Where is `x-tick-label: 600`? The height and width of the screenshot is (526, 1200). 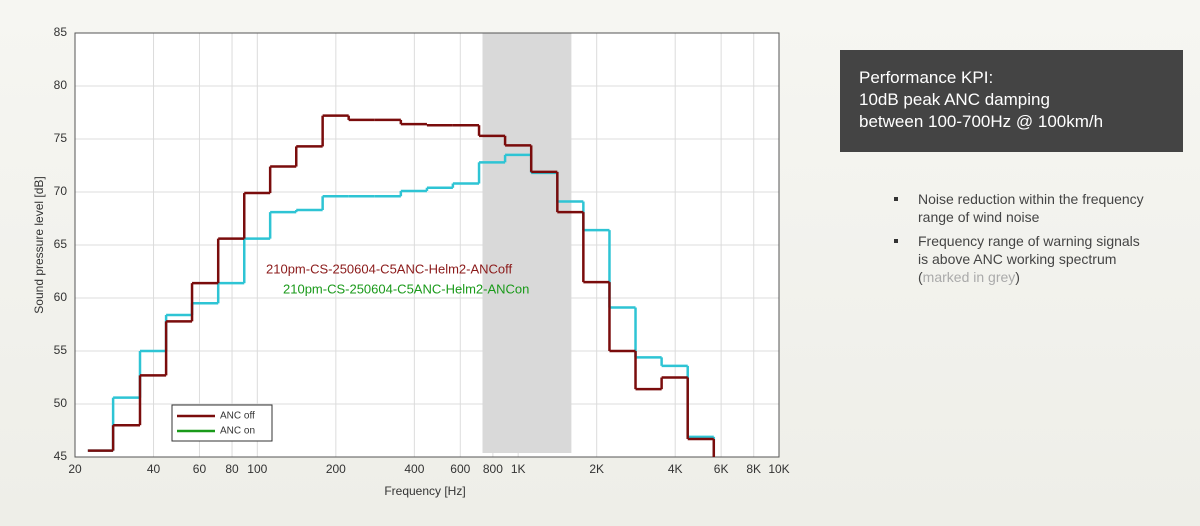 x-tick-label: 600 is located at coordinates (460, 469).